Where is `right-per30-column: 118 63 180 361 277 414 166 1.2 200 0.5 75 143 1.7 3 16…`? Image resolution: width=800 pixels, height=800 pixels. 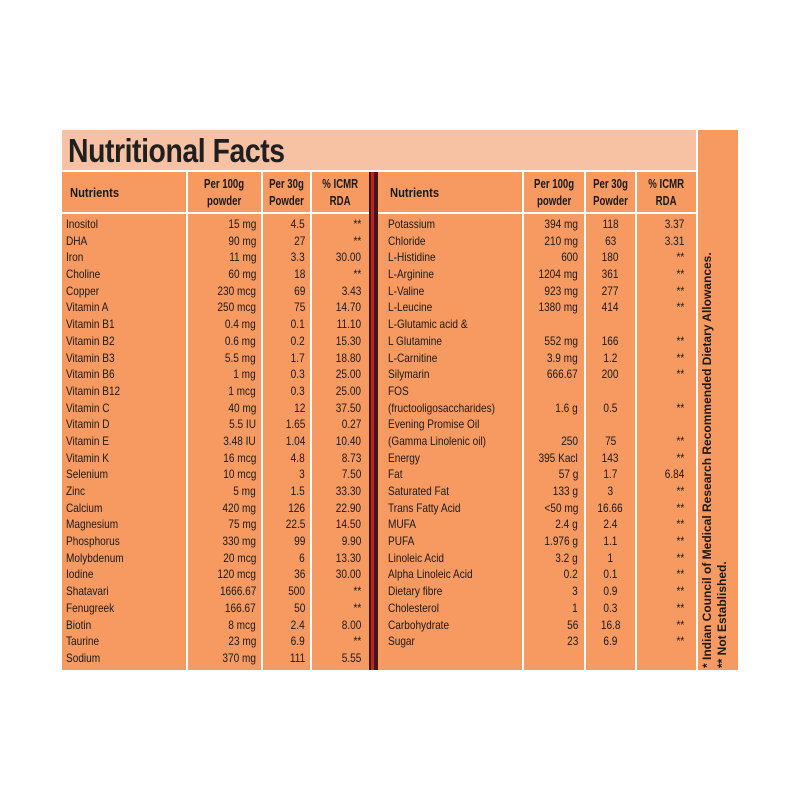
right-per30-column: 118 63 180 361 277 414 166 1.2 200 0.5 75 143 1.7 3 16… is located at coordinates (610, 433).